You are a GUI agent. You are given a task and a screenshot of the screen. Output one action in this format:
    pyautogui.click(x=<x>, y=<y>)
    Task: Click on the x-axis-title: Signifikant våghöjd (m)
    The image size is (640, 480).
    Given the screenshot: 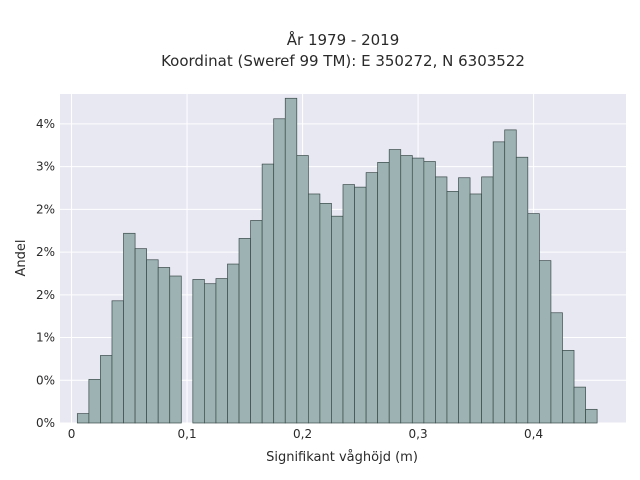 What is the action you would take?
    pyautogui.click(x=342, y=457)
    